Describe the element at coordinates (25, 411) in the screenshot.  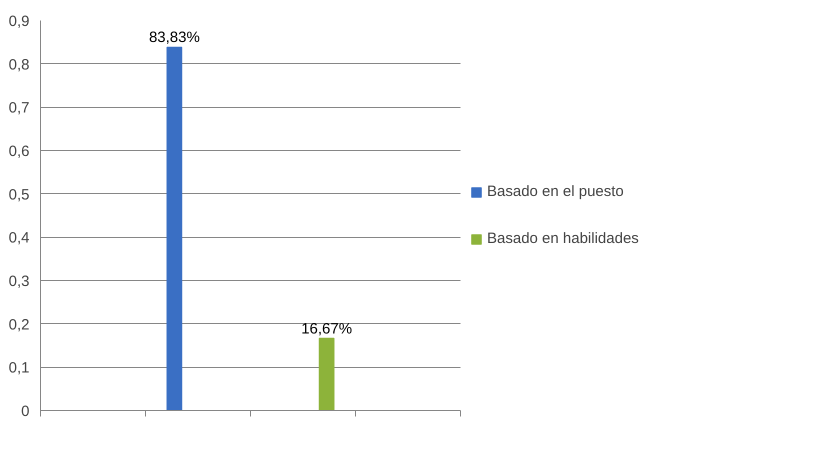
I see `y-tick-label: 0` at that location.